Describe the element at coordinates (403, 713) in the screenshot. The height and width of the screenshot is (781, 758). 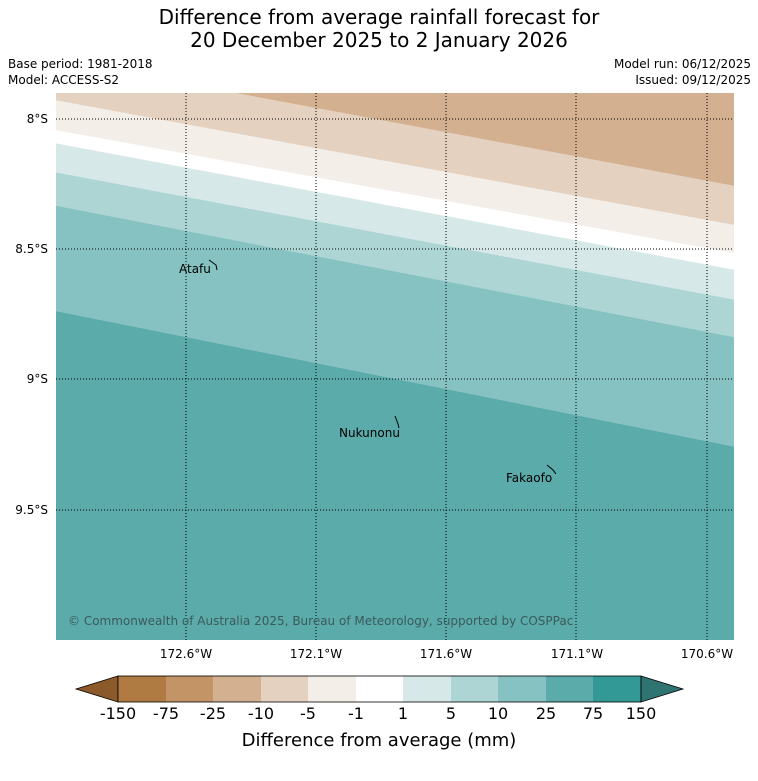
I see `colorbar-tick-label: 1` at that location.